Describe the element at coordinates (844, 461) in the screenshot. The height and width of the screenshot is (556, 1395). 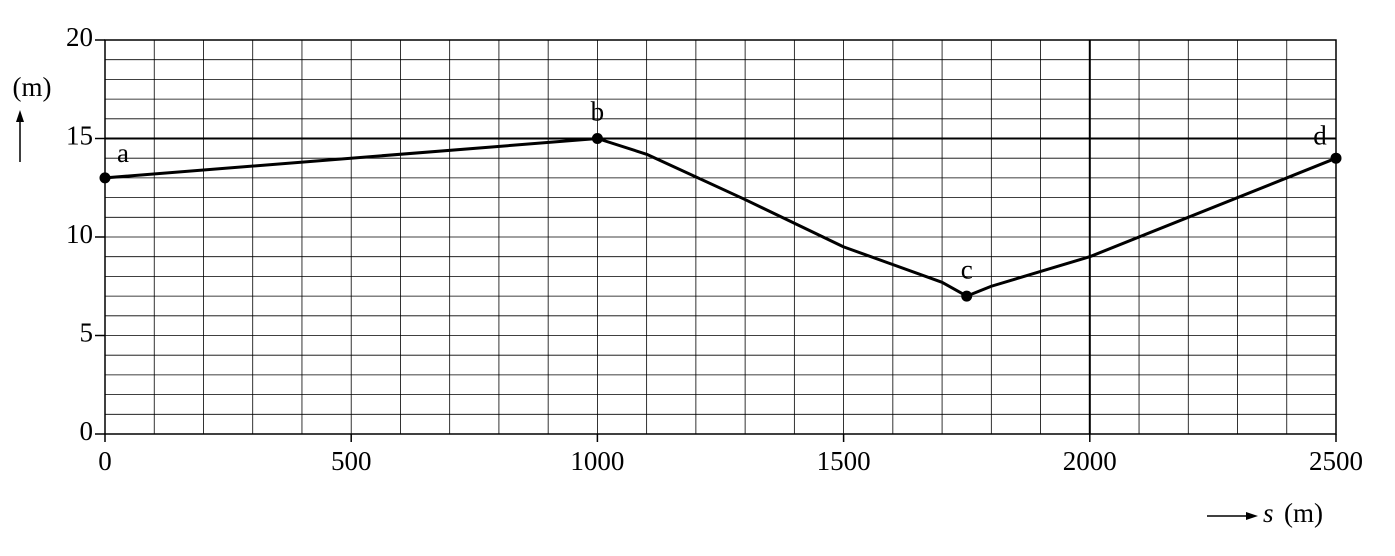
I see `x-tick-label: 1500` at that location.